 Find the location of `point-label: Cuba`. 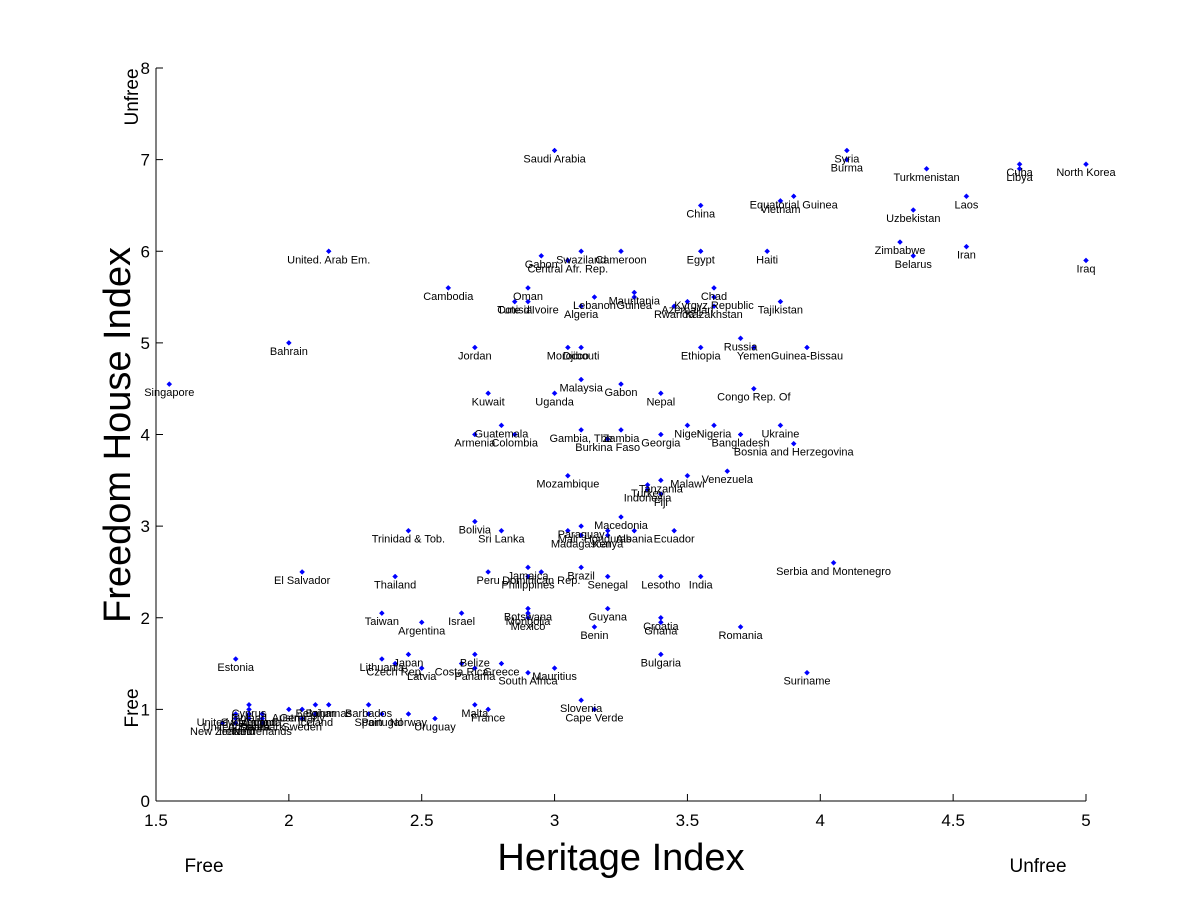

point-label: Cuba is located at coordinates (1019, 173).